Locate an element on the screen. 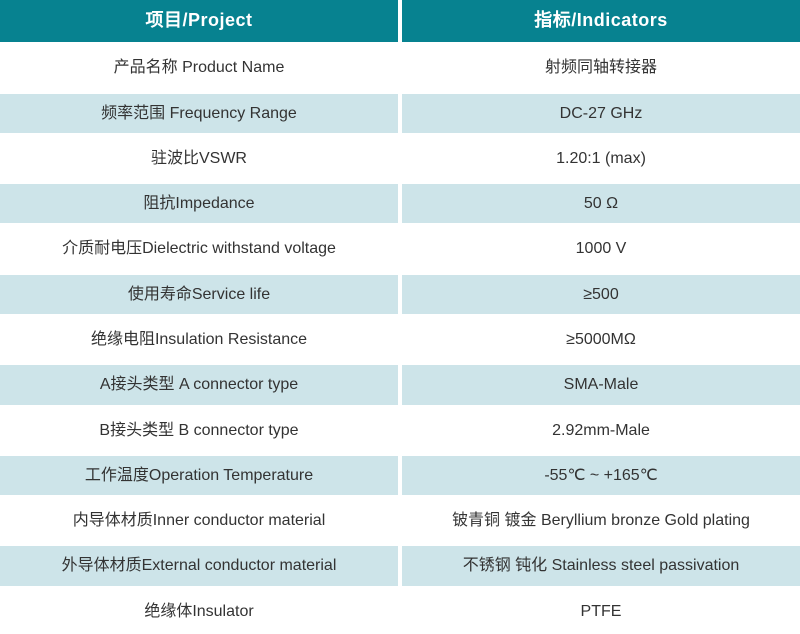 Image resolution: width=800 pixels, height=634 pixels. table-row: 阻抗Impedance 50 Ω is located at coordinates (400, 204).